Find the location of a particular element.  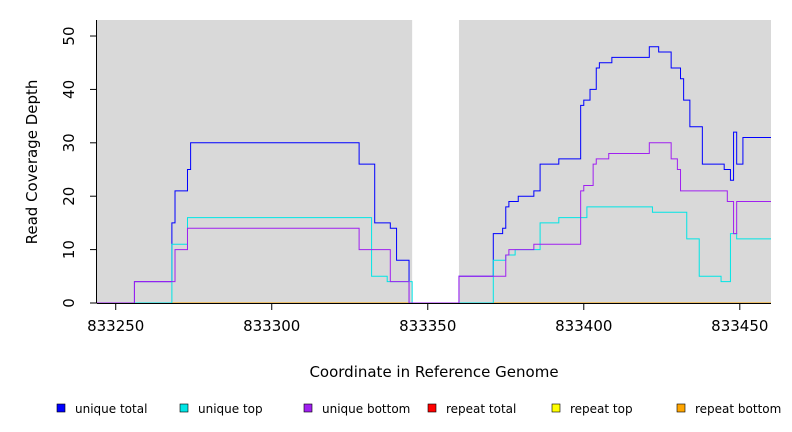

y-axis-title: Read Coverage Depth is located at coordinates (32, 162).